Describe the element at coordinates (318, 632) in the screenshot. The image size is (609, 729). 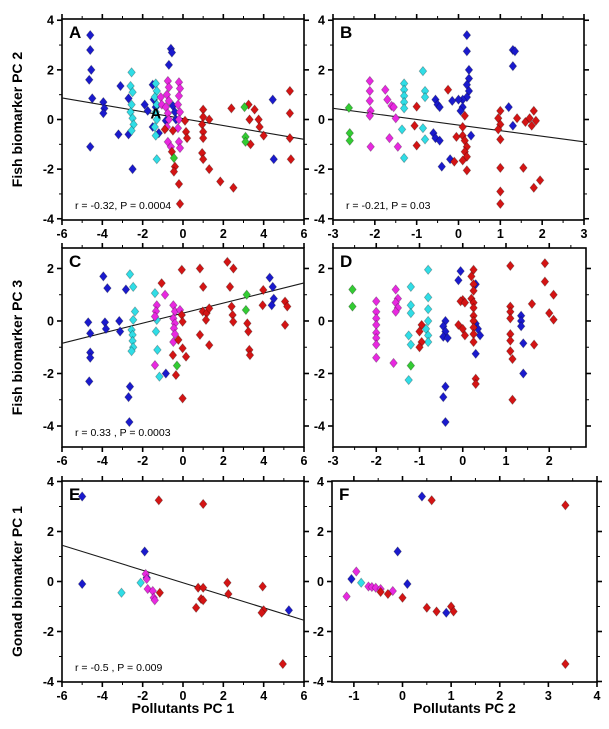
I see `y-tick-label: -2` at that location.